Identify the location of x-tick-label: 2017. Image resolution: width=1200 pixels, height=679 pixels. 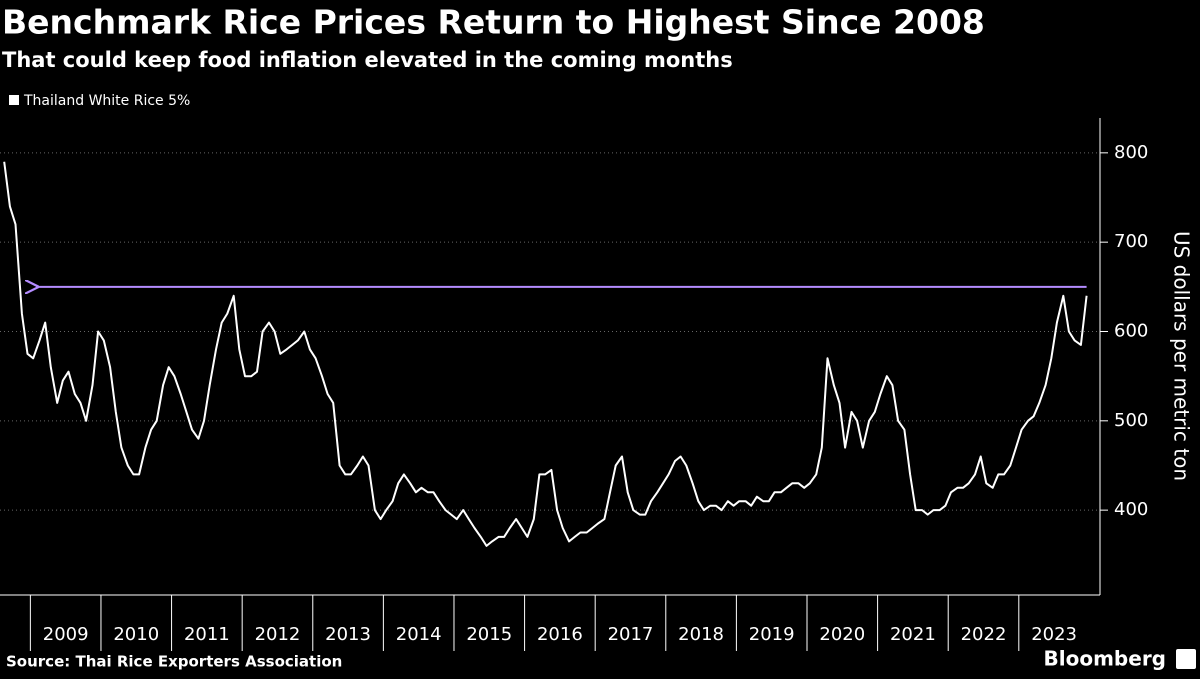
(631, 634).